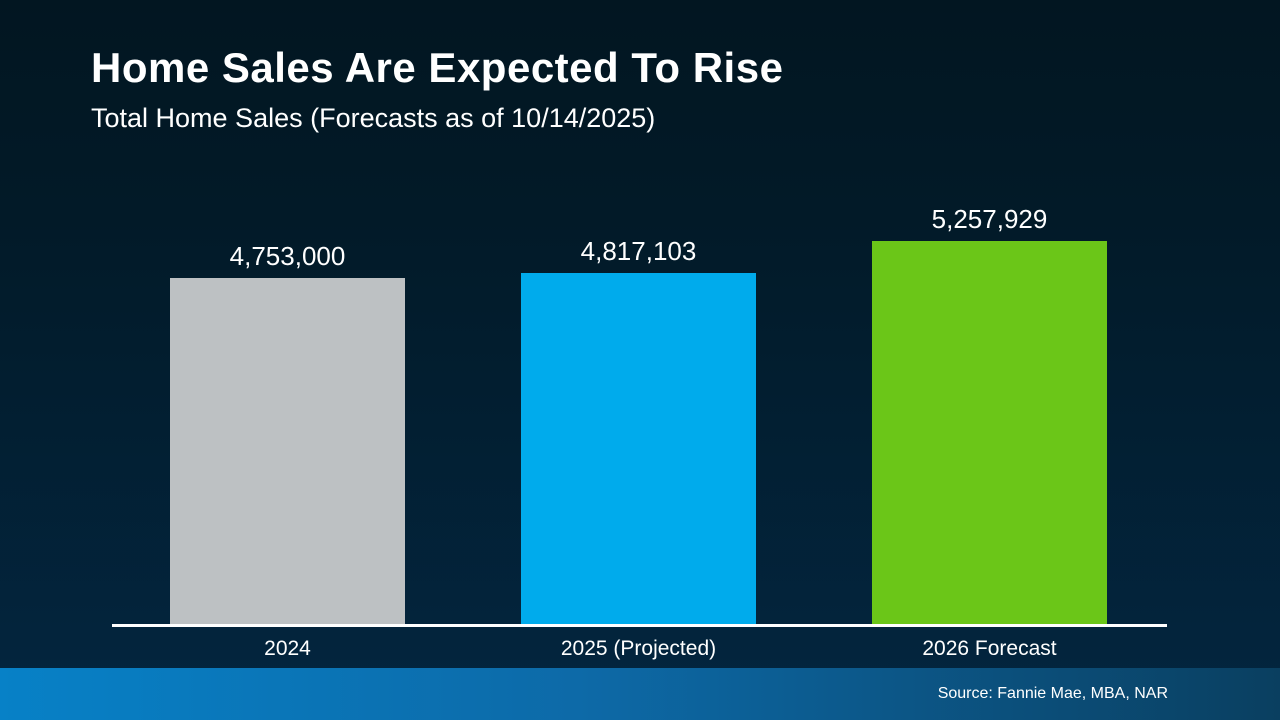  What do you see at coordinates (989, 648) in the screenshot?
I see `bar-category-label: 2026 Forecast` at bounding box center [989, 648].